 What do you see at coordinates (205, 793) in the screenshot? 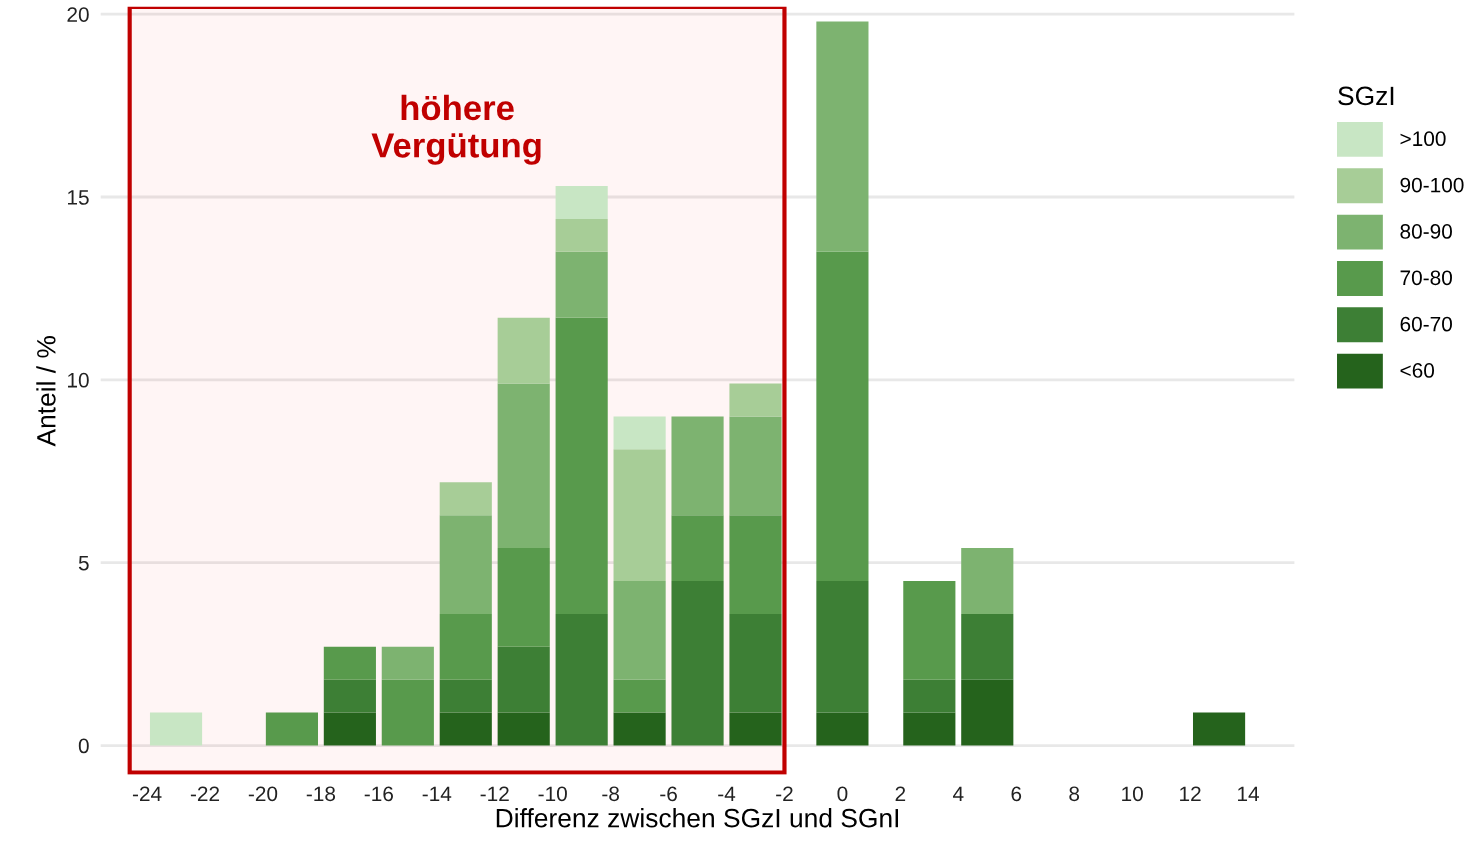
I see `x-tick-label: -22` at bounding box center [205, 793].